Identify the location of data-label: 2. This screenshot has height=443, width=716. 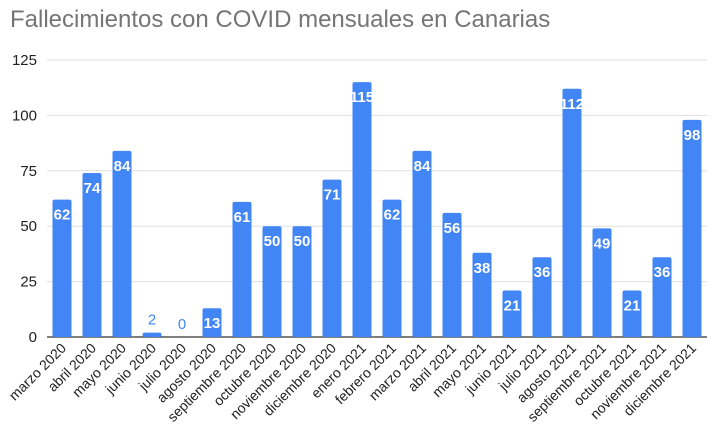
(152, 320).